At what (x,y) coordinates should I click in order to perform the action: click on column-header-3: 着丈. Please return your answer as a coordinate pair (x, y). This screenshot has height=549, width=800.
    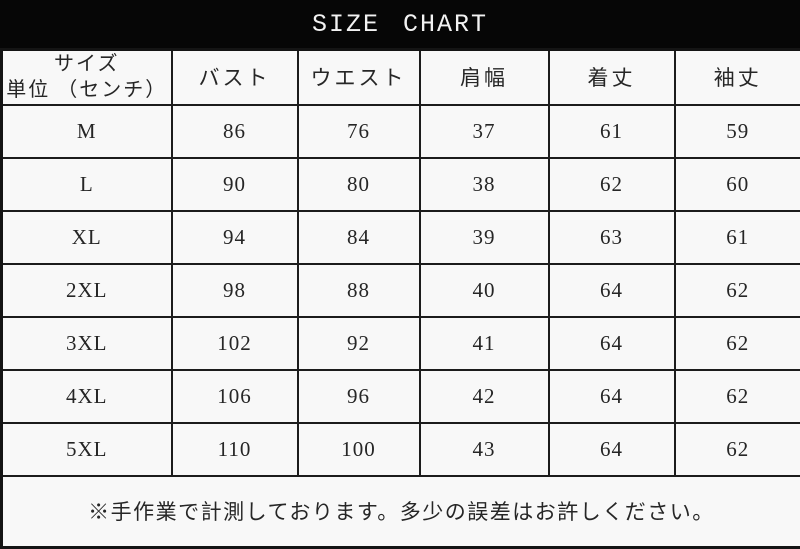
    Looking at the image, I should click on (612, 77).